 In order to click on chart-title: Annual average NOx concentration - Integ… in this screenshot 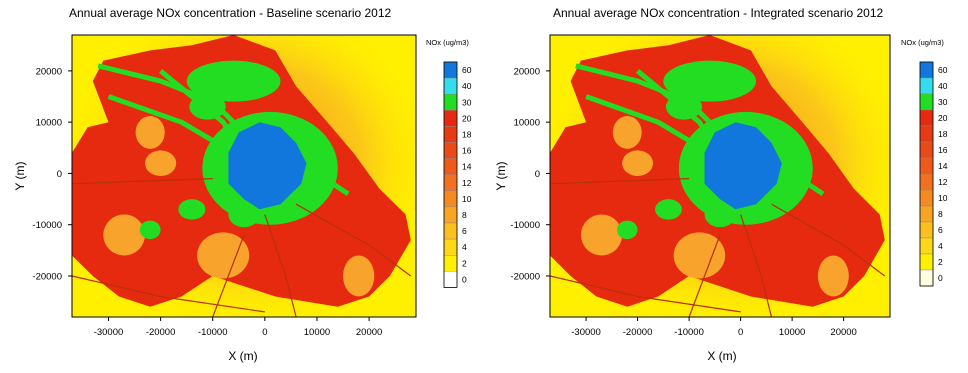, I will do `click(718, 13)`.